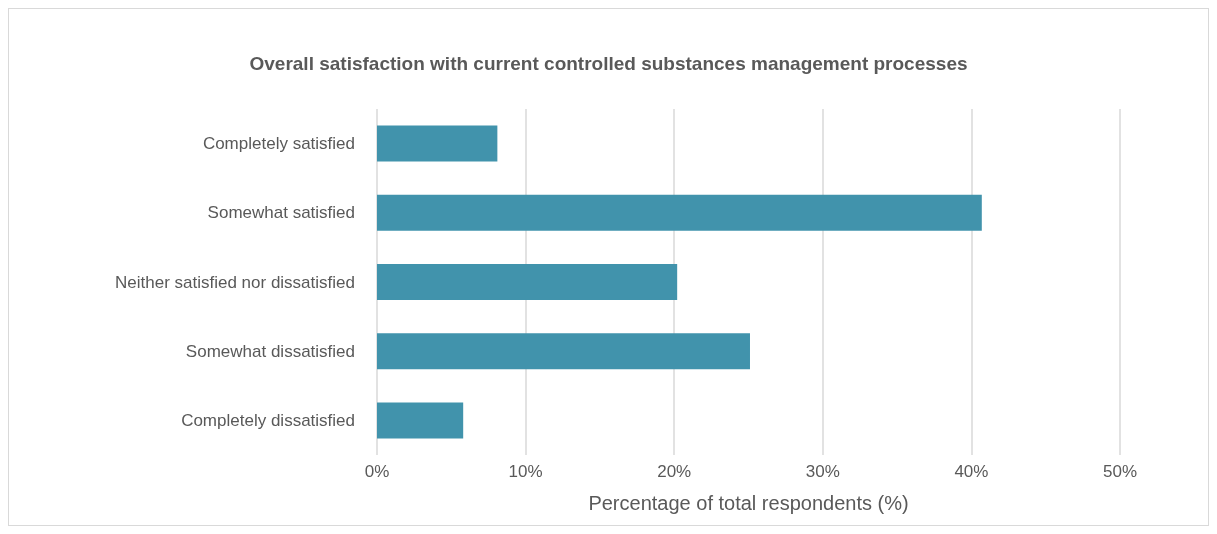 The width and height of the screenshot is (1217, 534). I want to click on y-tick-label: Neither satisfied nor dissatisfied, so click(234, 282).